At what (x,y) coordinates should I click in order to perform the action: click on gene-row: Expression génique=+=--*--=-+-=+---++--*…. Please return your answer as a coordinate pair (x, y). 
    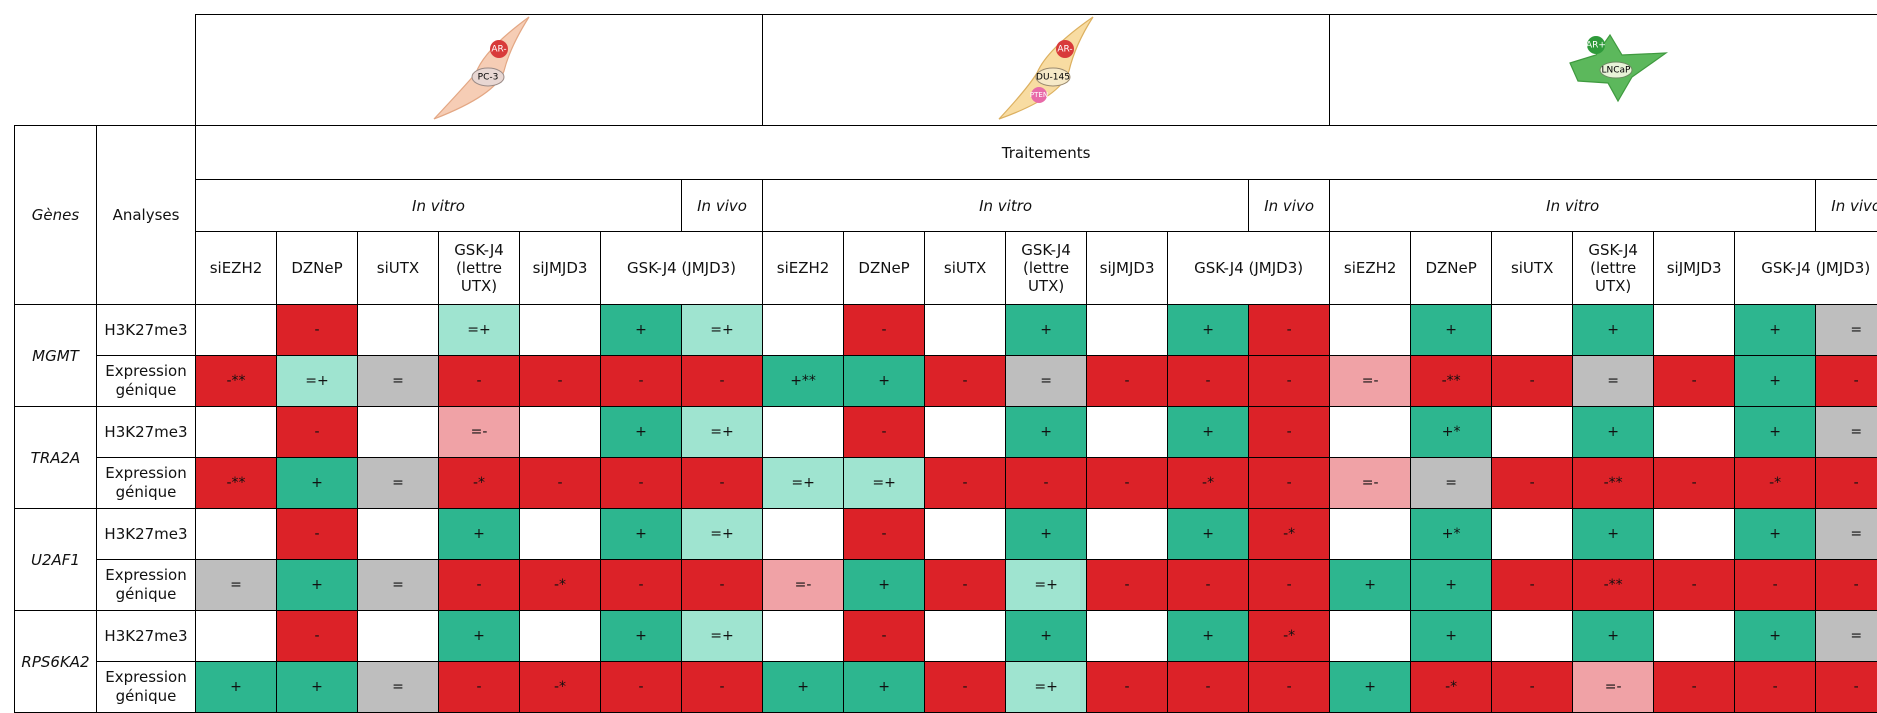
    Looking at the image, I should click on (946, 585).